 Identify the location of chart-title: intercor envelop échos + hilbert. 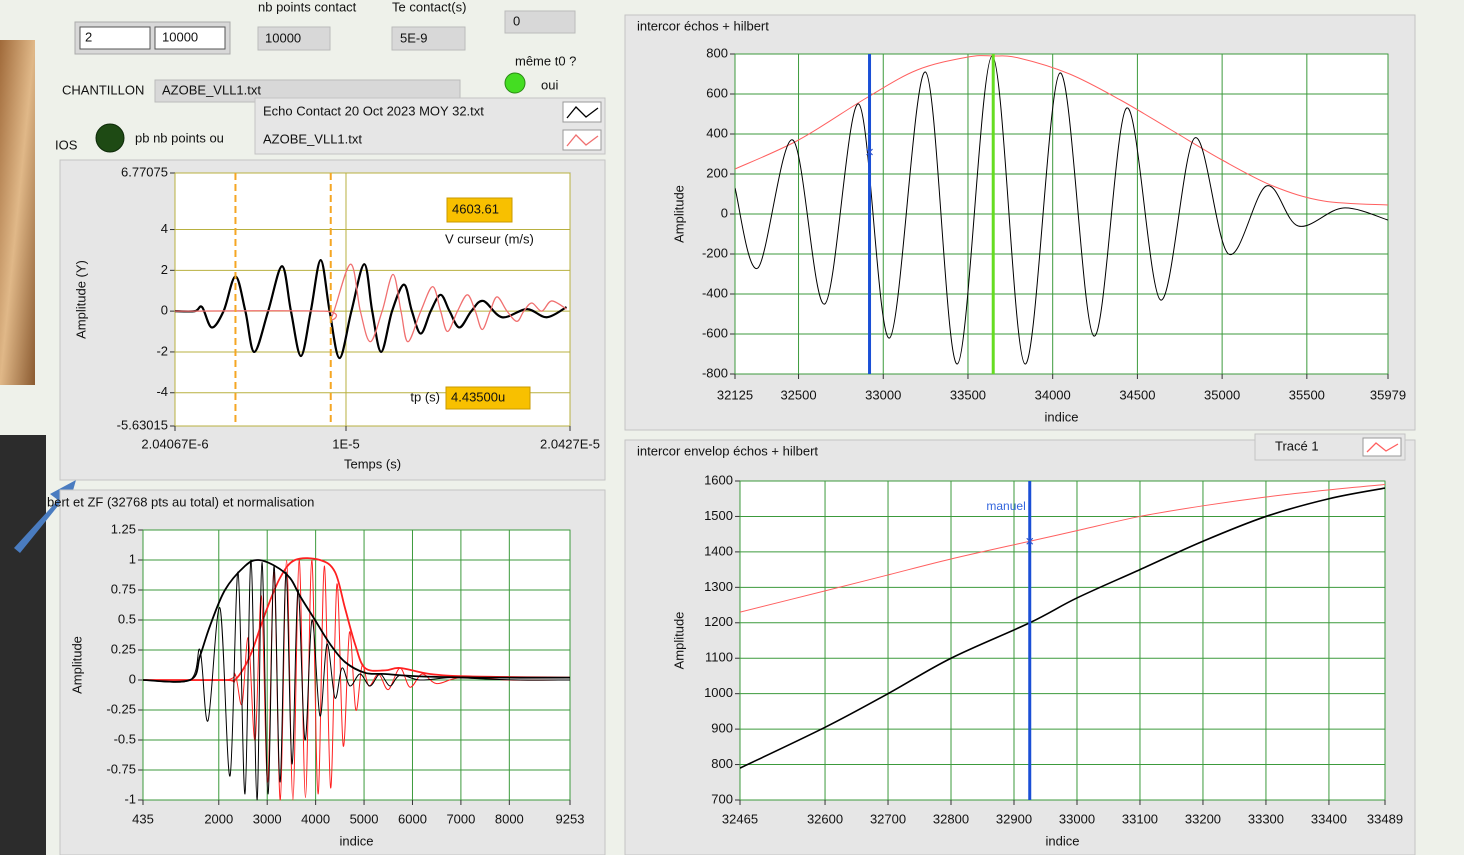
(727, 450).